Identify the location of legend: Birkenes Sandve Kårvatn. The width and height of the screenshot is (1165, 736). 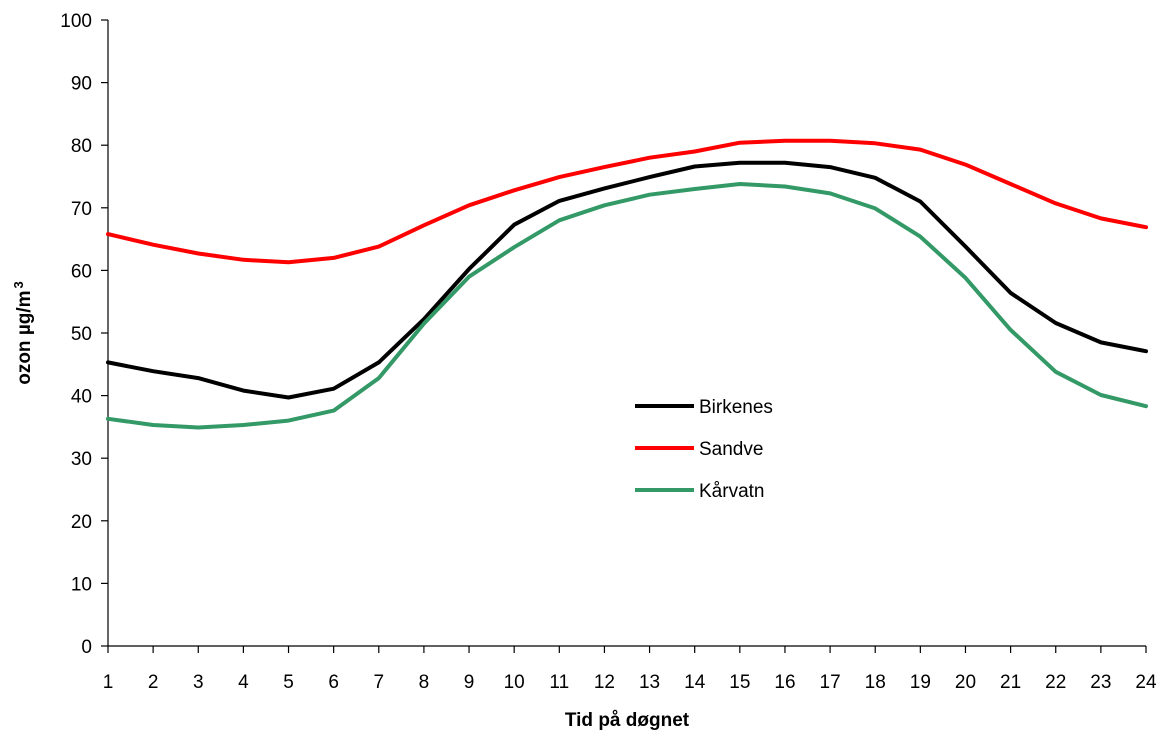
(704, 449).